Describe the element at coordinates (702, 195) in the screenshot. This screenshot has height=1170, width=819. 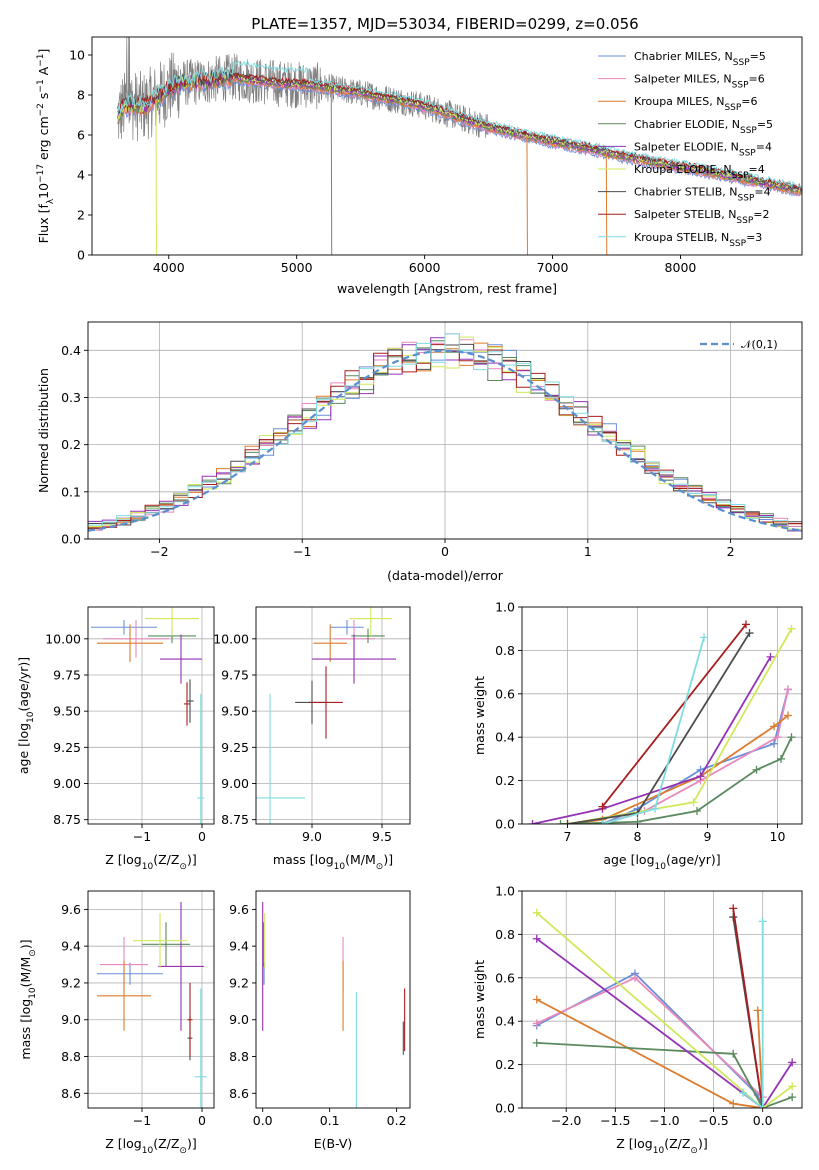
I see `legend-entry: Chabrier STELIB, NSSP=4` at that location.